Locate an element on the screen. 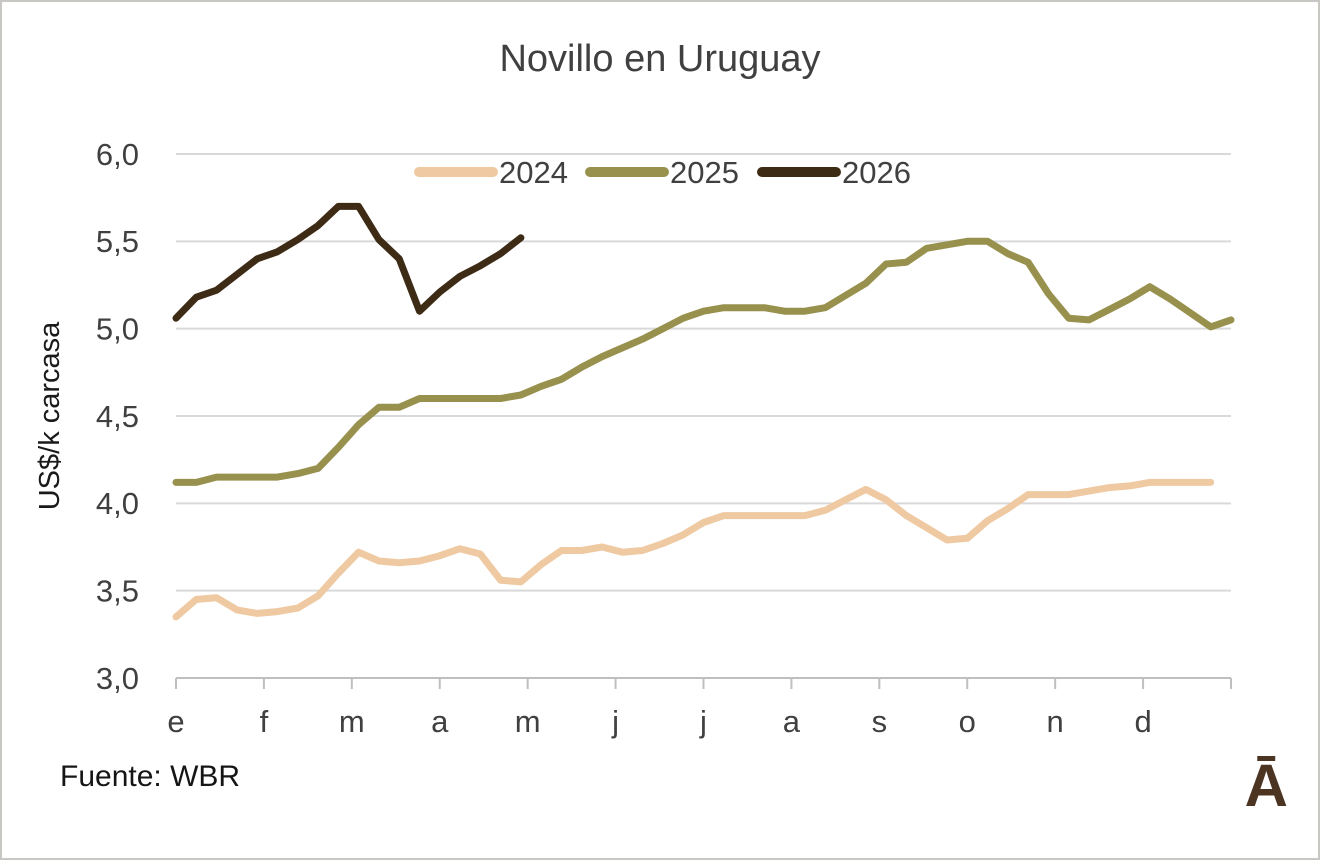 The height and width of the screenshot is (860, 1320). y-tick-label: 3,0 is located at coordinates (117, 678).